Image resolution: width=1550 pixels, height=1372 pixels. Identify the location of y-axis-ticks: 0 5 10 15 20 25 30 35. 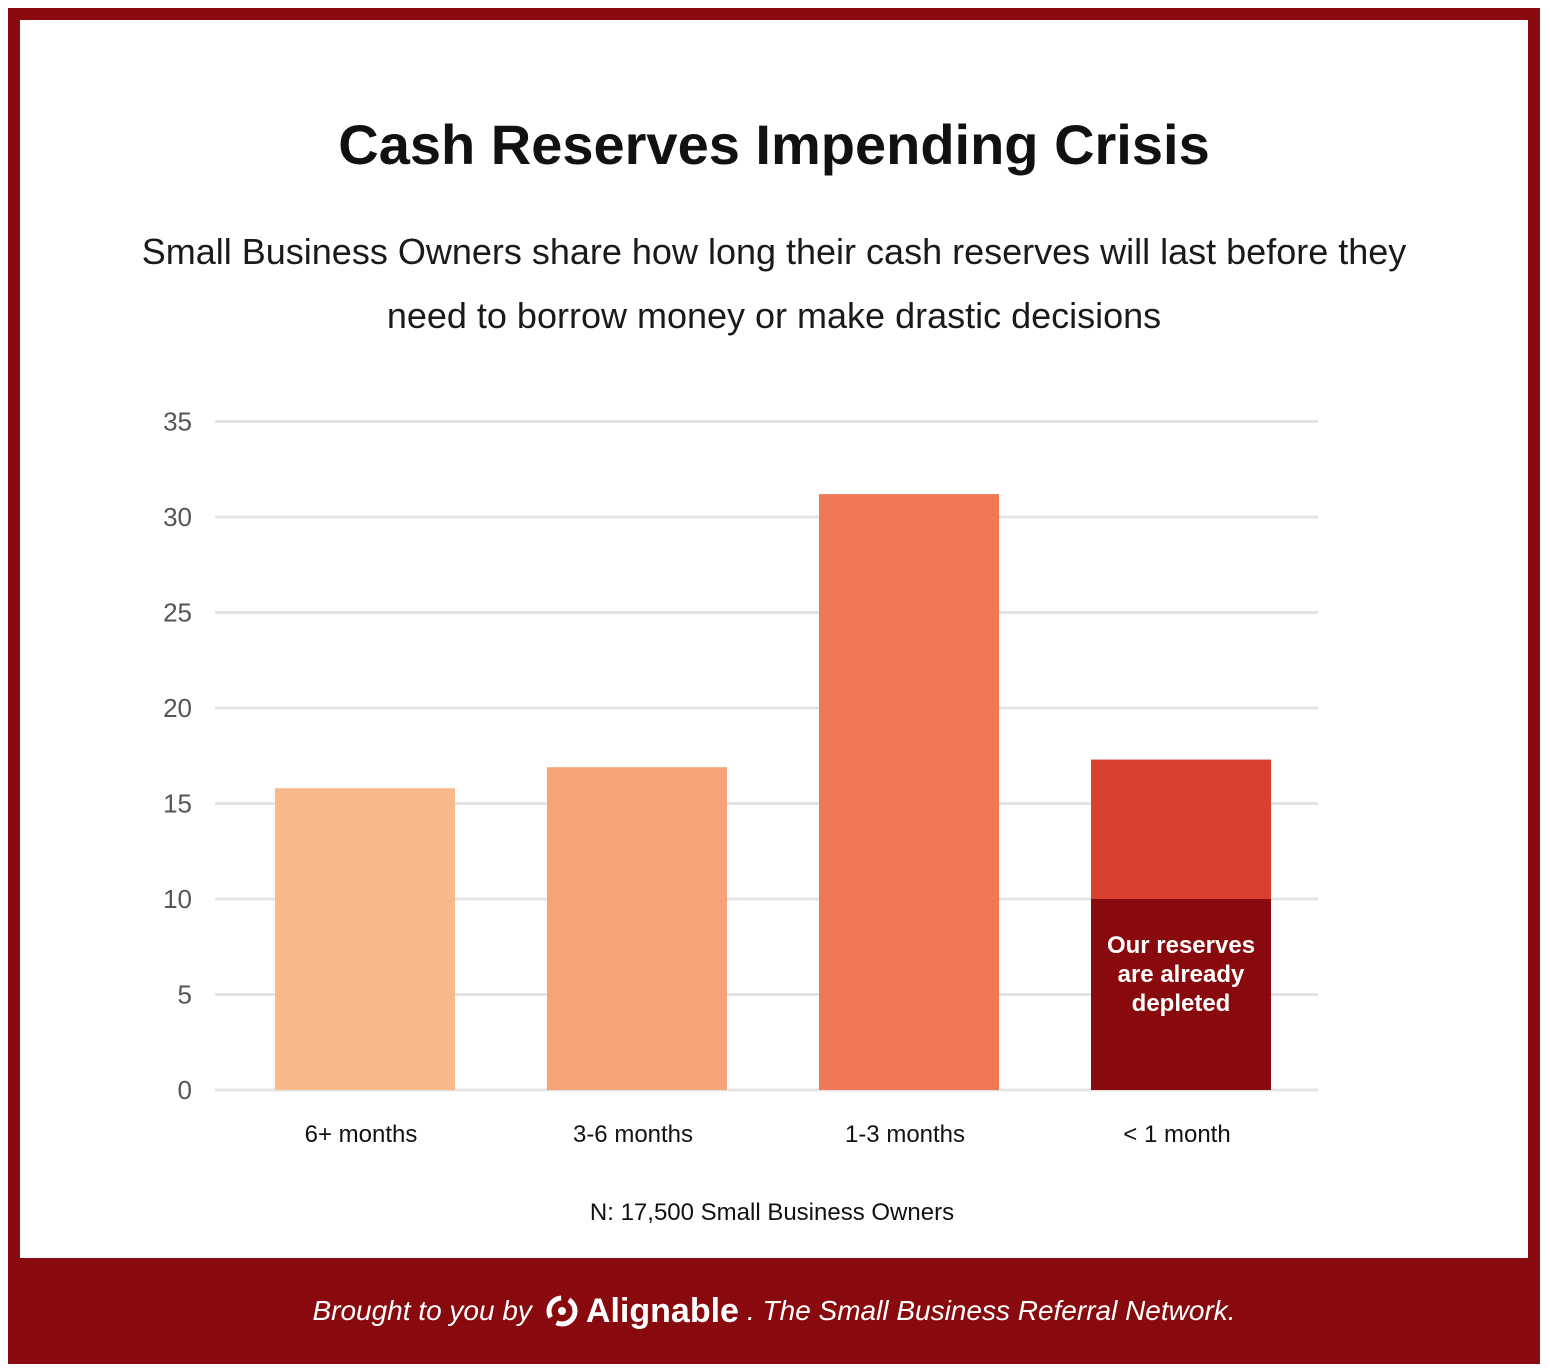
(177, 756).